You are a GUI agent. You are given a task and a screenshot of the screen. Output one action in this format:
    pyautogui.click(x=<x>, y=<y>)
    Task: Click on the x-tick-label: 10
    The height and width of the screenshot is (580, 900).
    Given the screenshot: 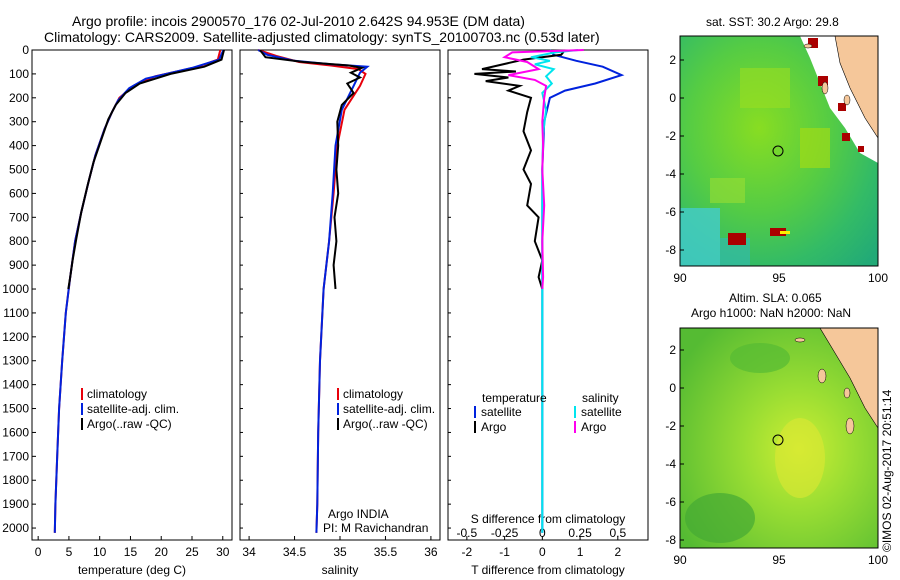 What is the action you would take?
    pyautogui.click(x=100, y=552)
    